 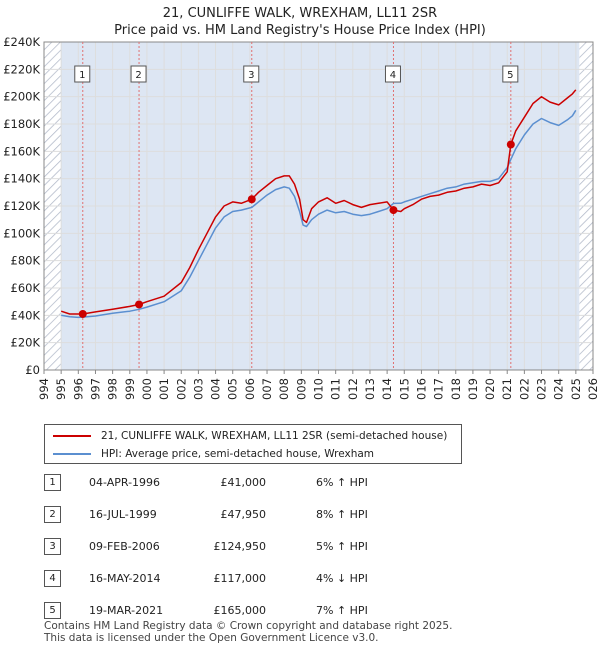 What do you see at coordinates (125, 578) in the screenshot?
I see `sale-date: 16-MAY-2014` at bounding box center [125, 578].